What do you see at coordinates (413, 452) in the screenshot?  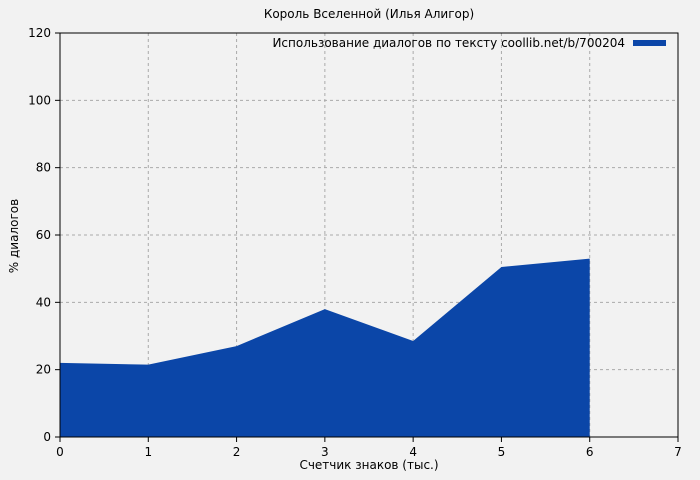 I see `x-tick-label: 4` at bounding box center [413, 452].